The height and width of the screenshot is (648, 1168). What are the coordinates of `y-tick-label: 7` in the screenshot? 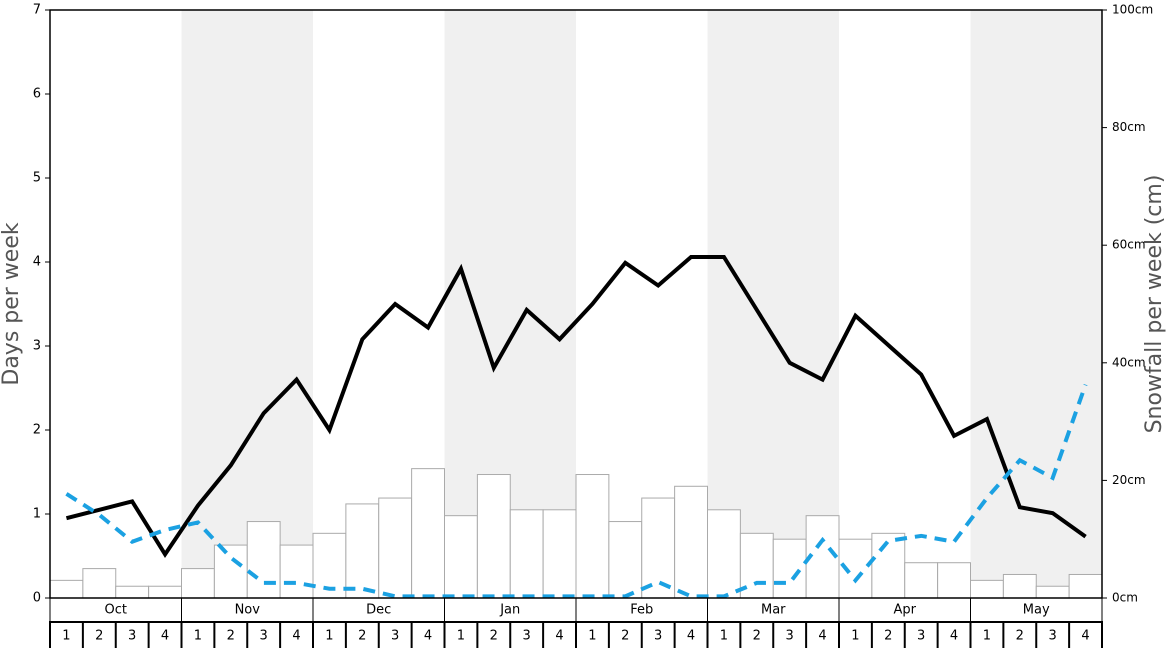 It's located at (37, 10).